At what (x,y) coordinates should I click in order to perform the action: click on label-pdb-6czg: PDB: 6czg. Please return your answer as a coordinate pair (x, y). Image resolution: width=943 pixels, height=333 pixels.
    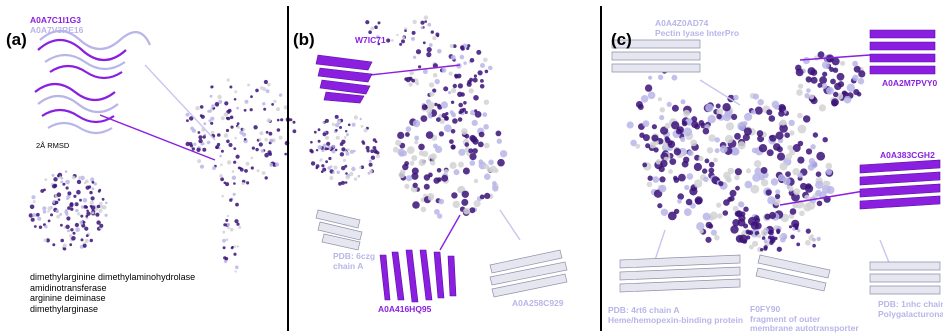
    Looking at the image, I should click on (354, 256).